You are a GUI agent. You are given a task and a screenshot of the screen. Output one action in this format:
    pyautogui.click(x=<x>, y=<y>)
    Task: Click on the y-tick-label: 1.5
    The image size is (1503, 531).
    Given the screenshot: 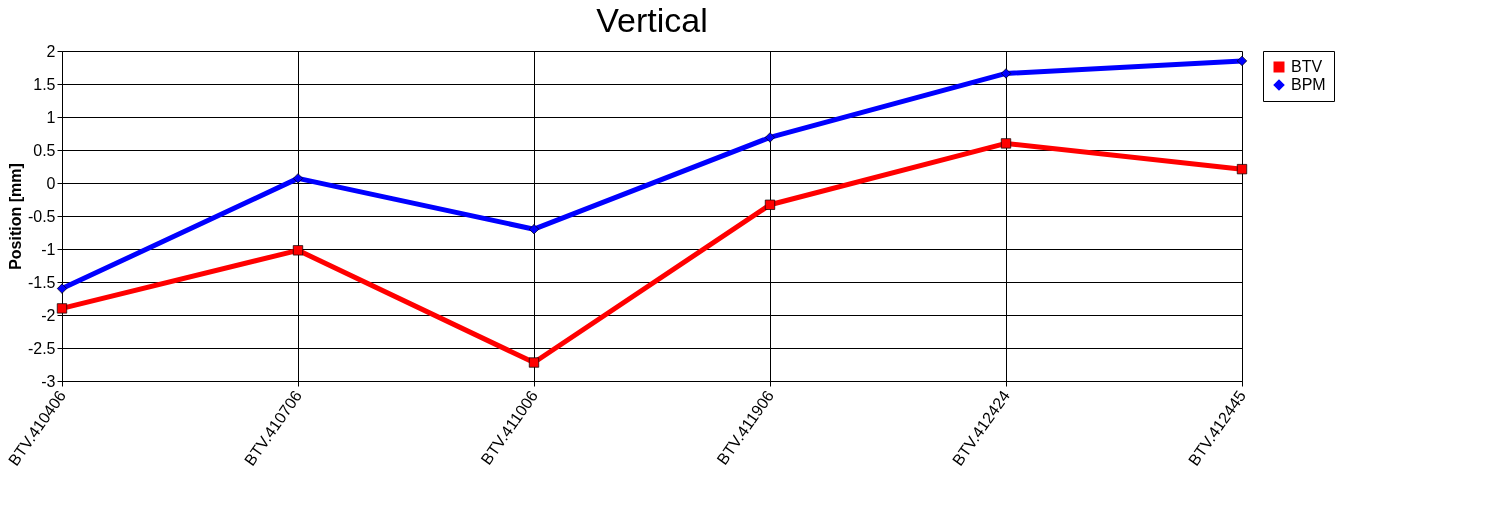 What is the action you would take?
    pyautogui.click(x=44, y=84)
    